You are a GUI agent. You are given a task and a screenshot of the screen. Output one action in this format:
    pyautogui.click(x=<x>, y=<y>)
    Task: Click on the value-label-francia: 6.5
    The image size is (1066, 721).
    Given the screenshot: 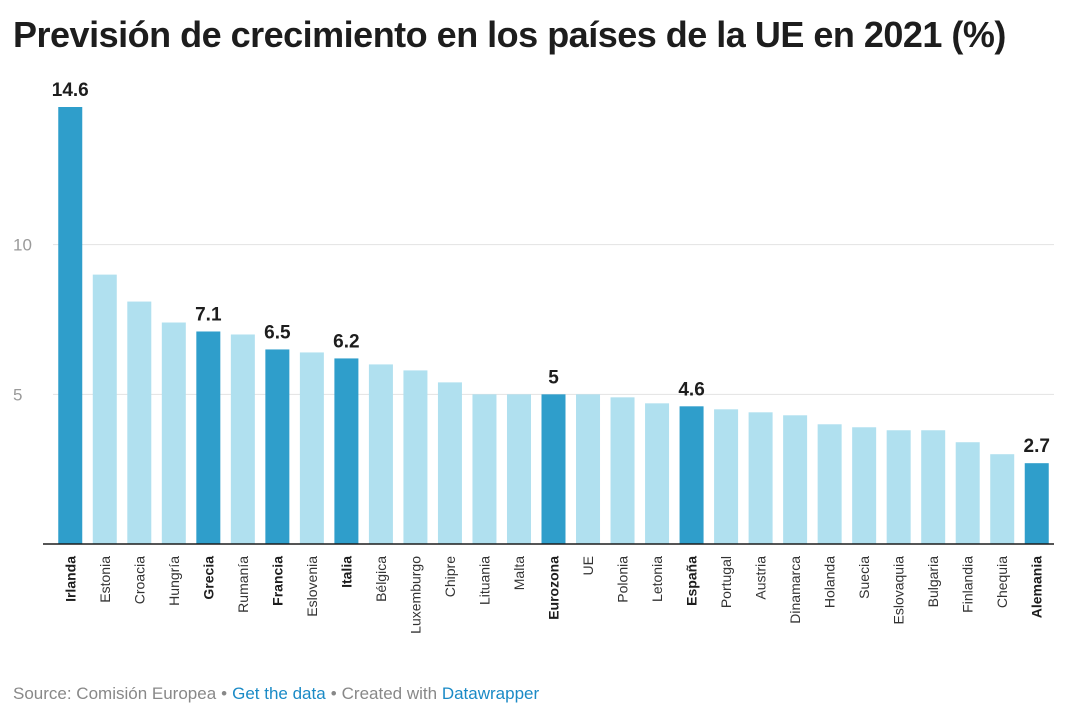 What is the action you would take?
    pyautogui.click(x=277, y=332)
    